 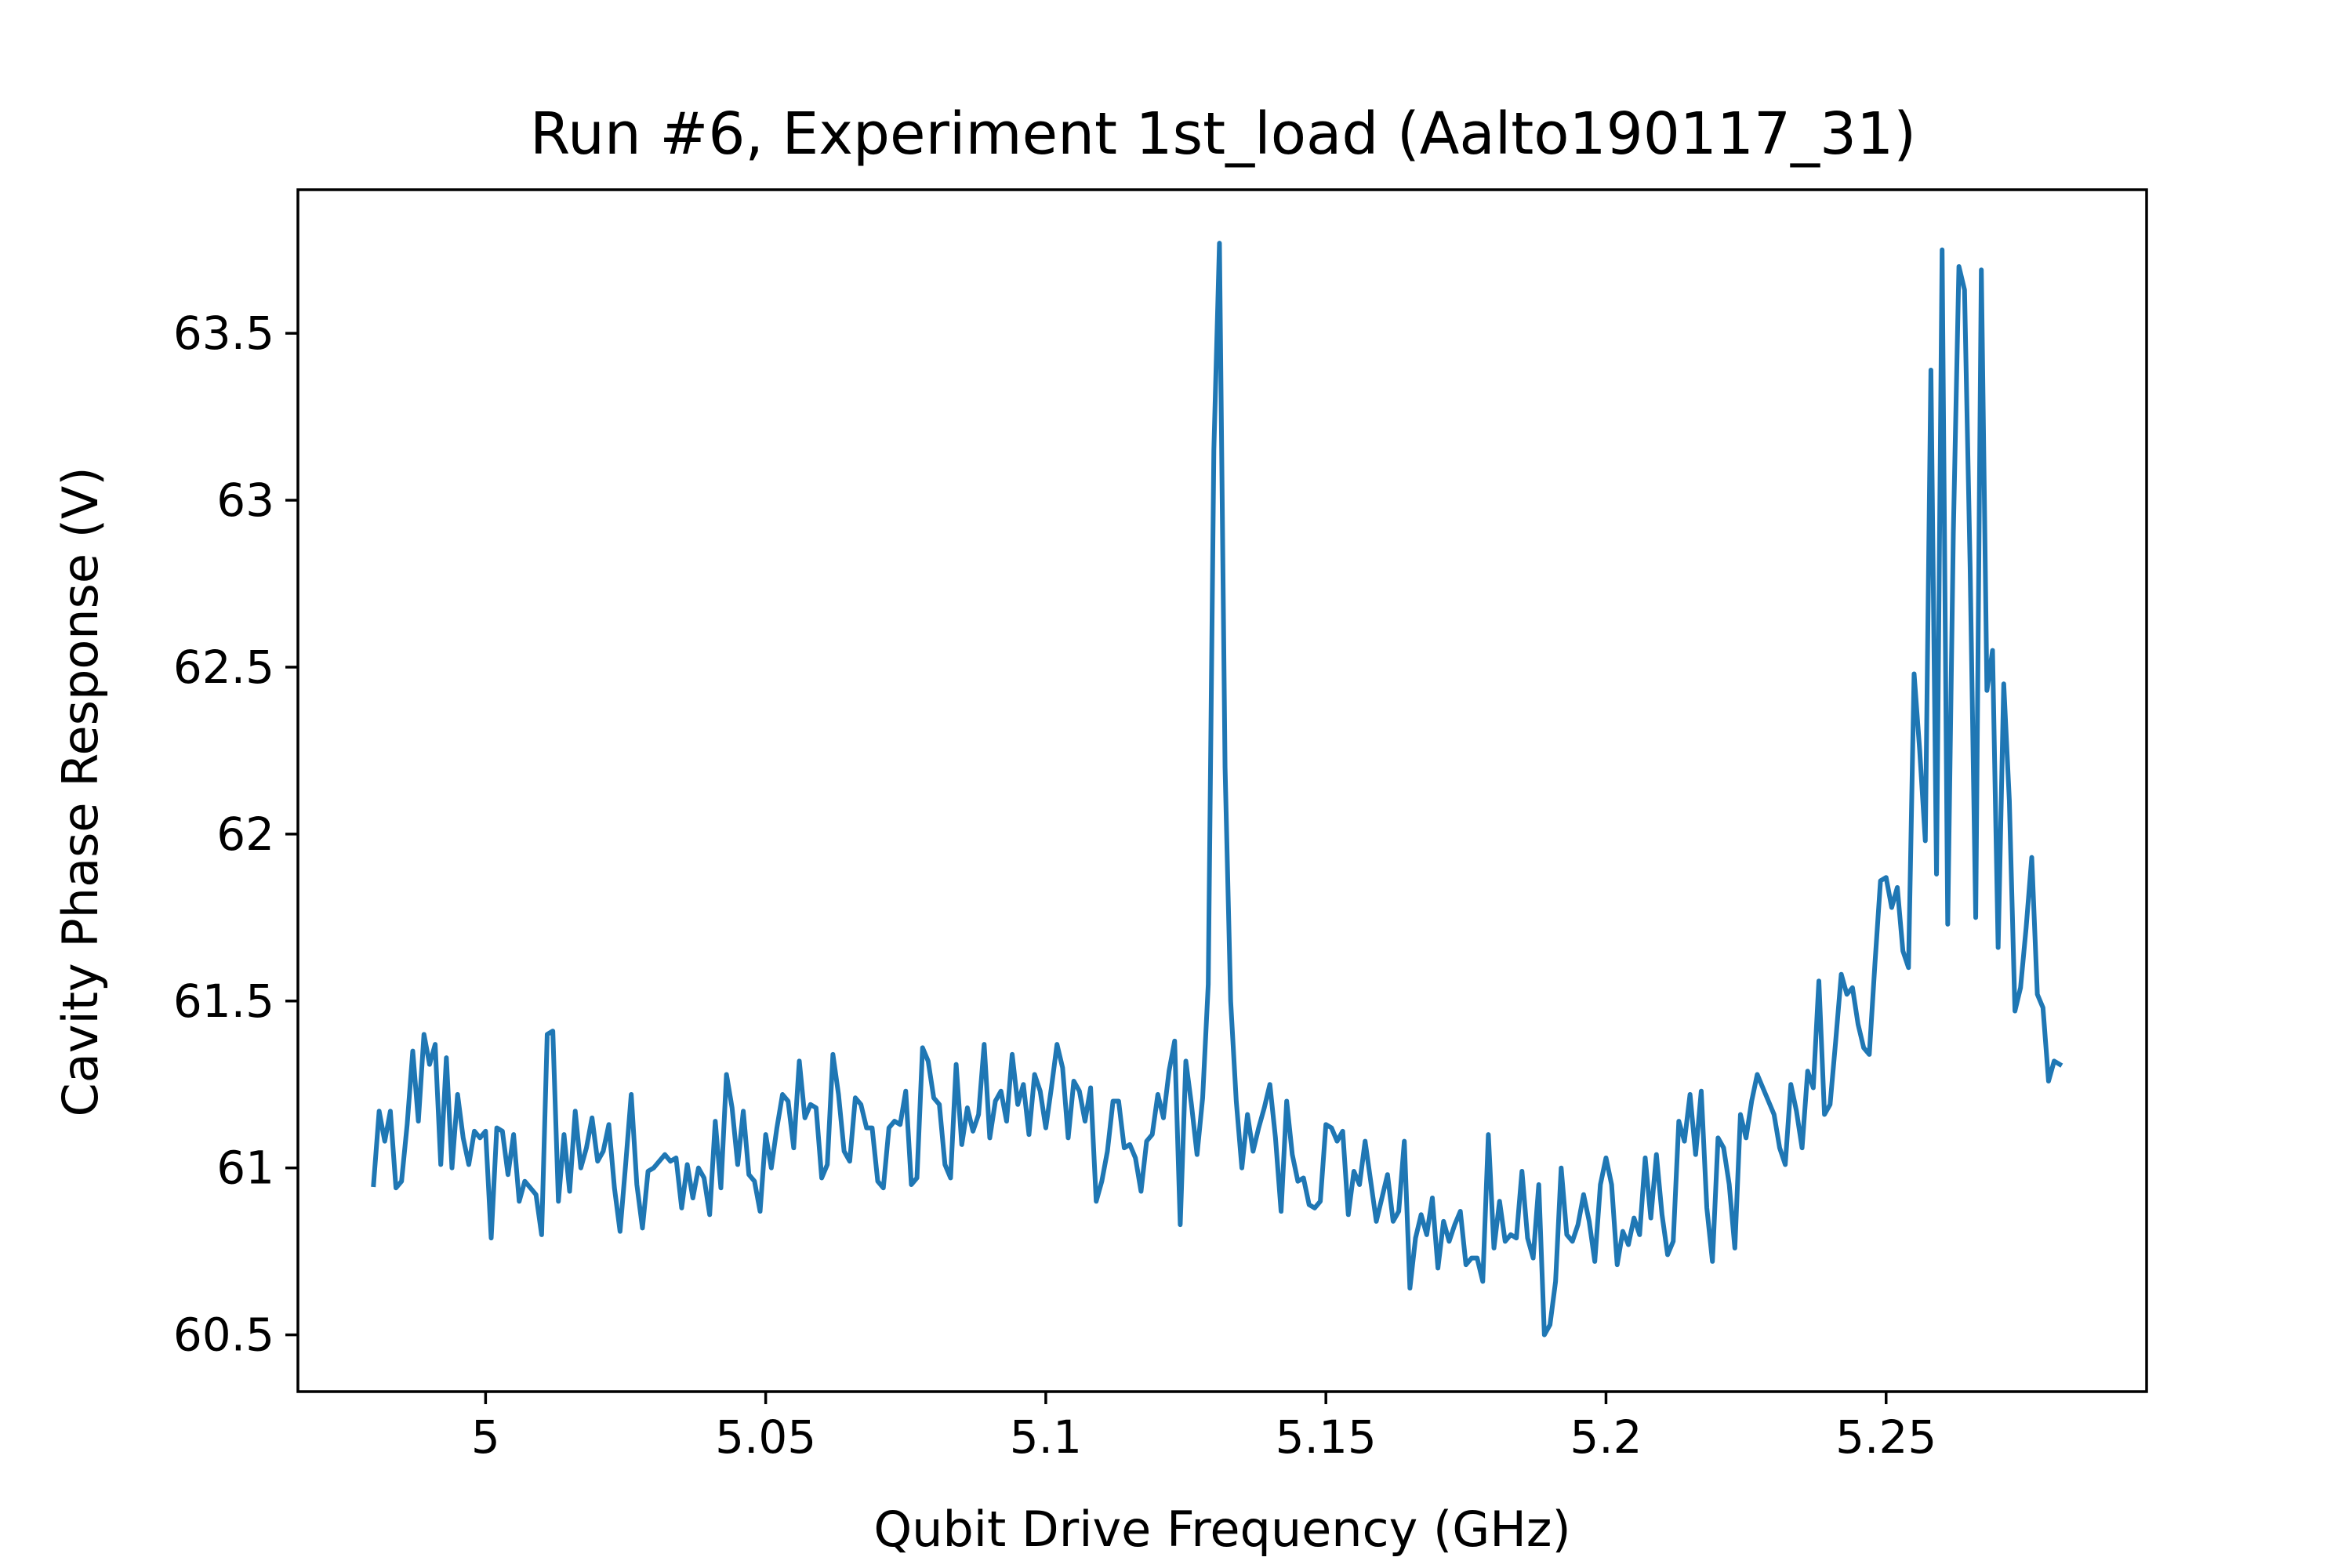 What do you see at coordinates (765, 1437) in the screenshot?
I see `x-tick-label: 5.05` at bounding box center [765, 1437].